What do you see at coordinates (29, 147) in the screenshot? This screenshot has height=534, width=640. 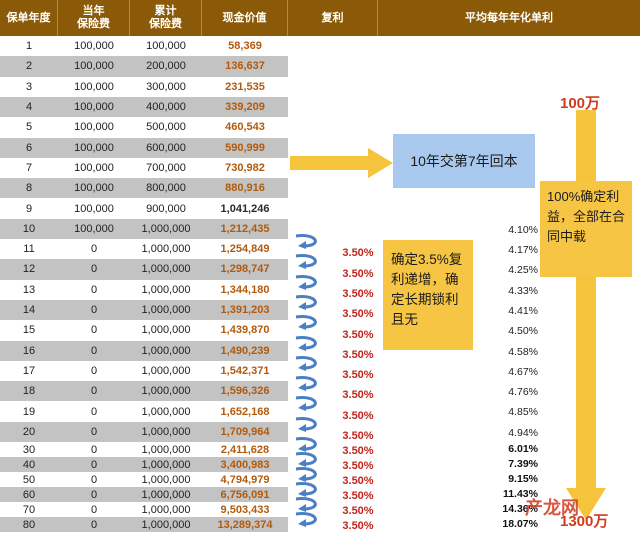 I see `year-cell: 6` at bounding box center [29, 147].